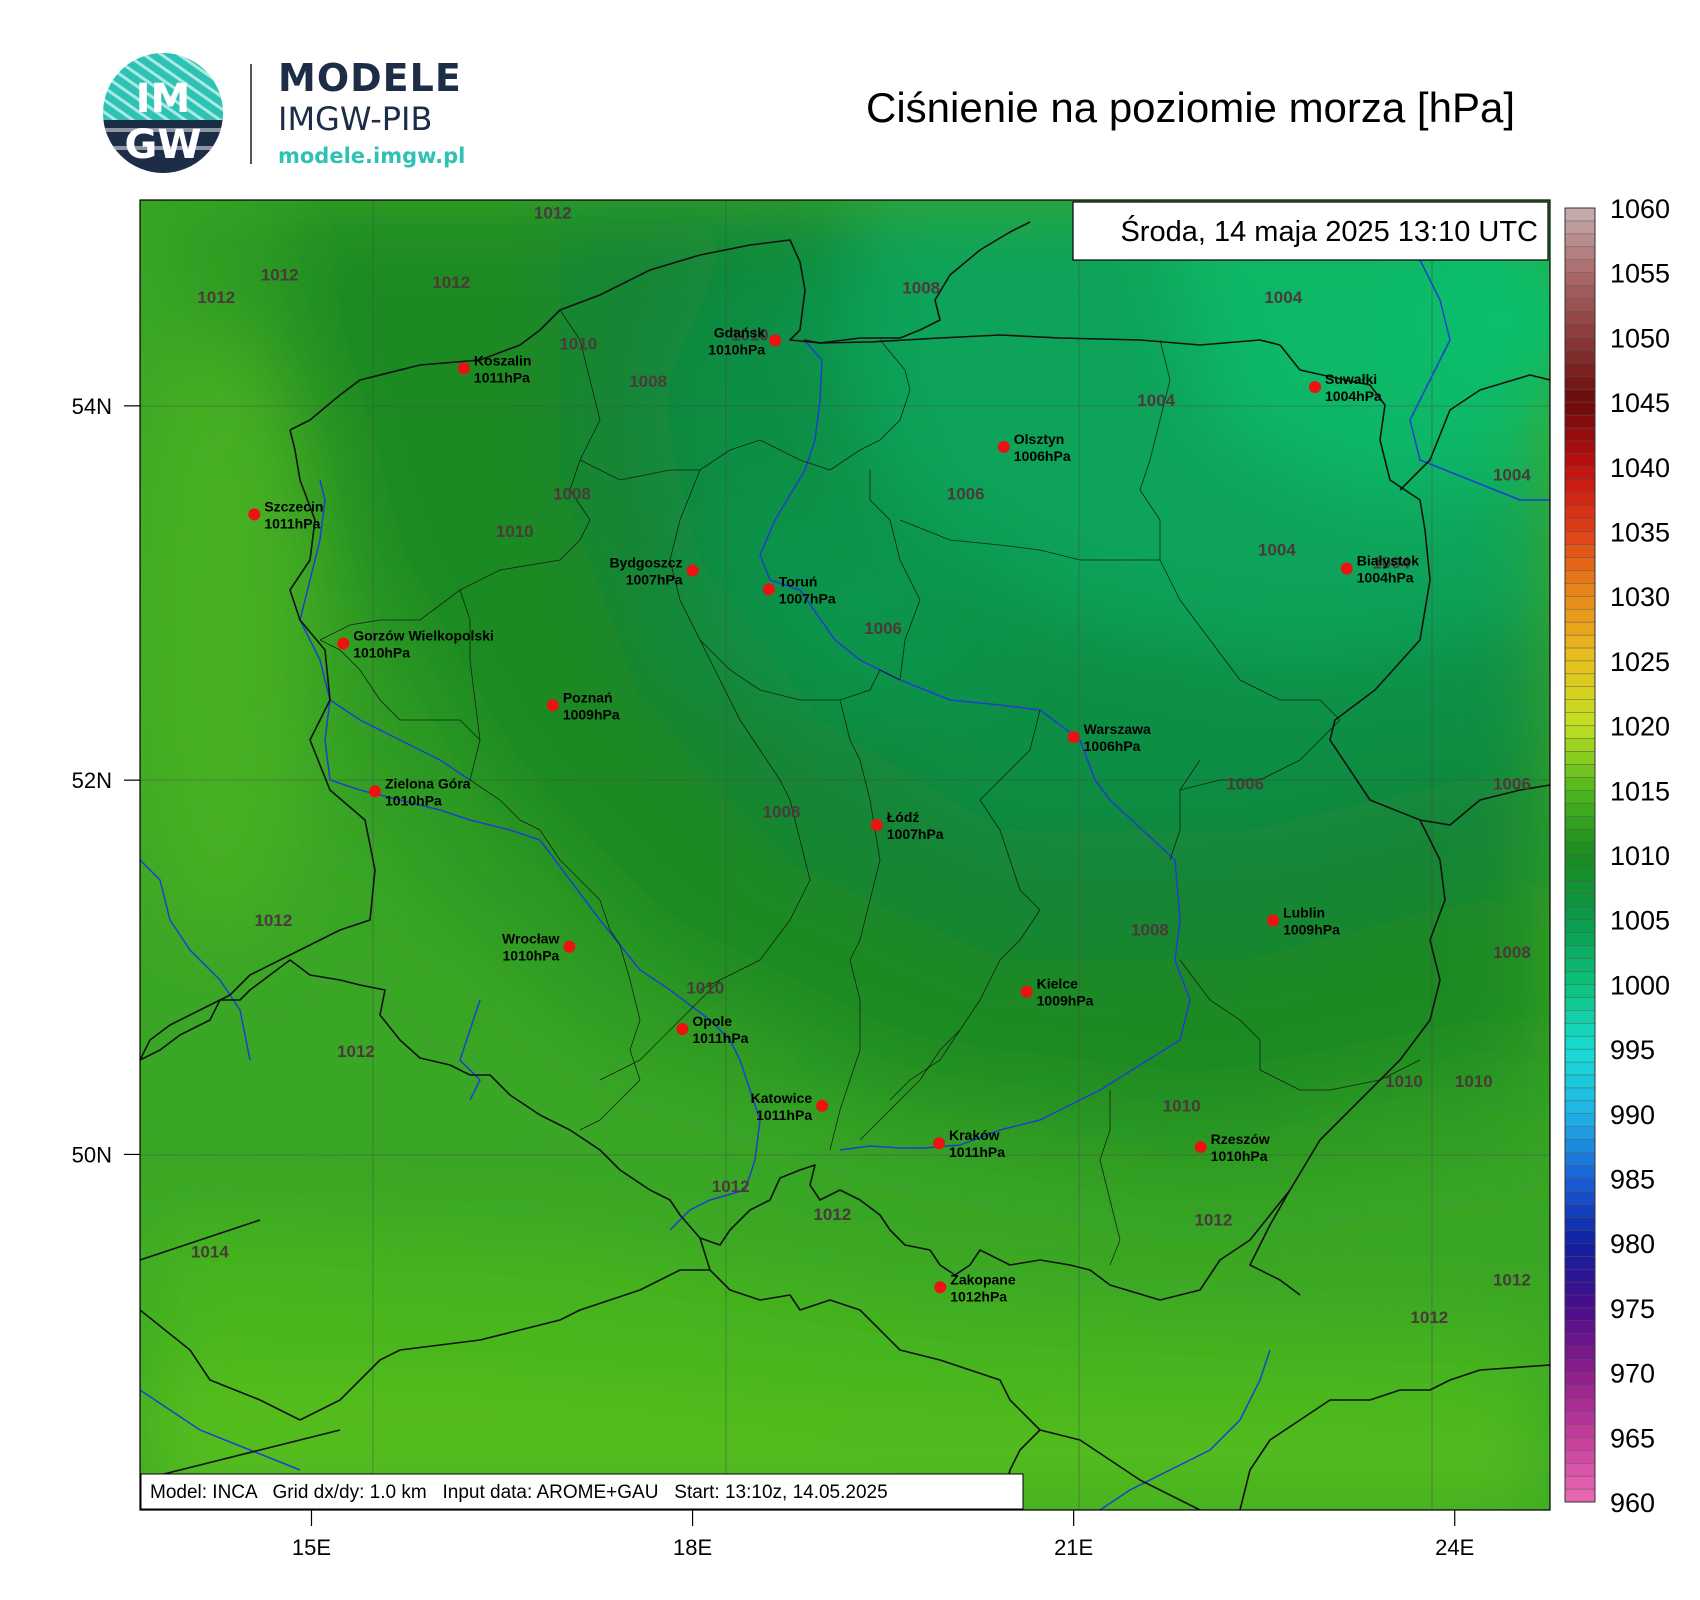  What do you see at coordinates (645, 563) in the screenshot?
I see `city-name: Bydgoszcz` at bounding box center [645, 563].